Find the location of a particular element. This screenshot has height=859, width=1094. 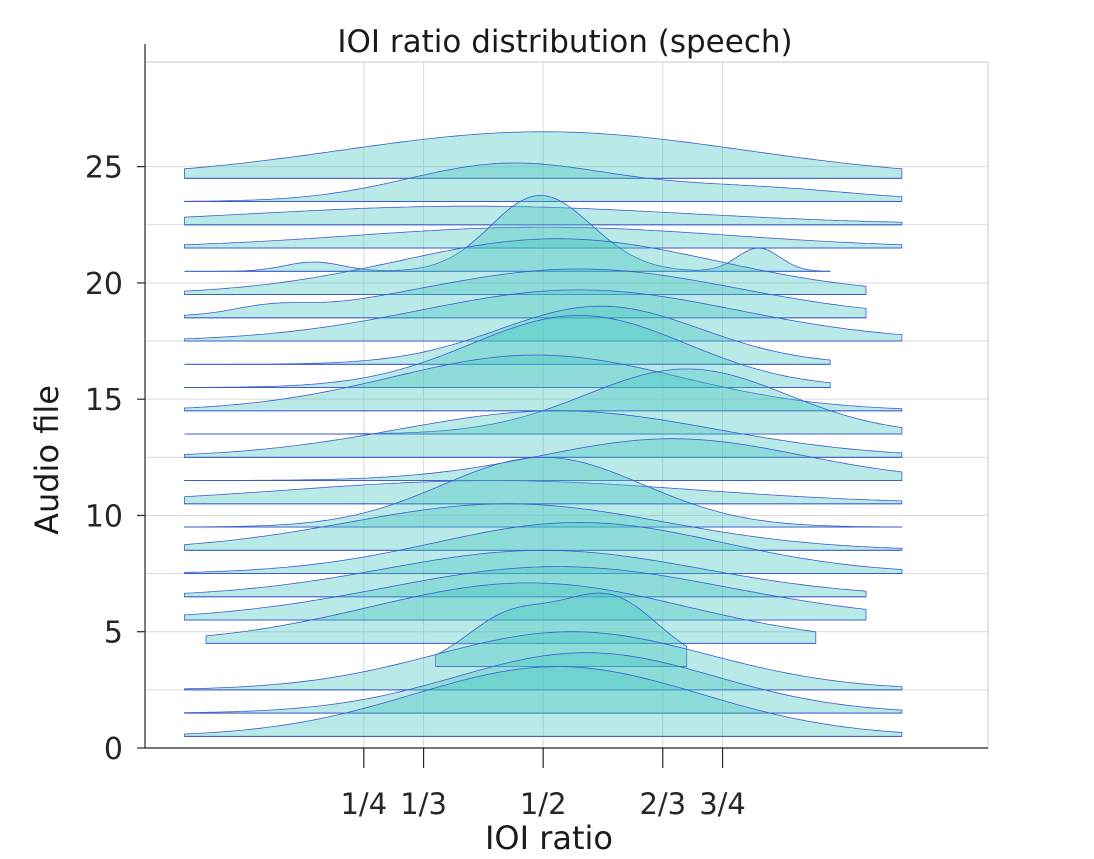

x-tick-label: 1/2 is located at coordinates (543, 804).